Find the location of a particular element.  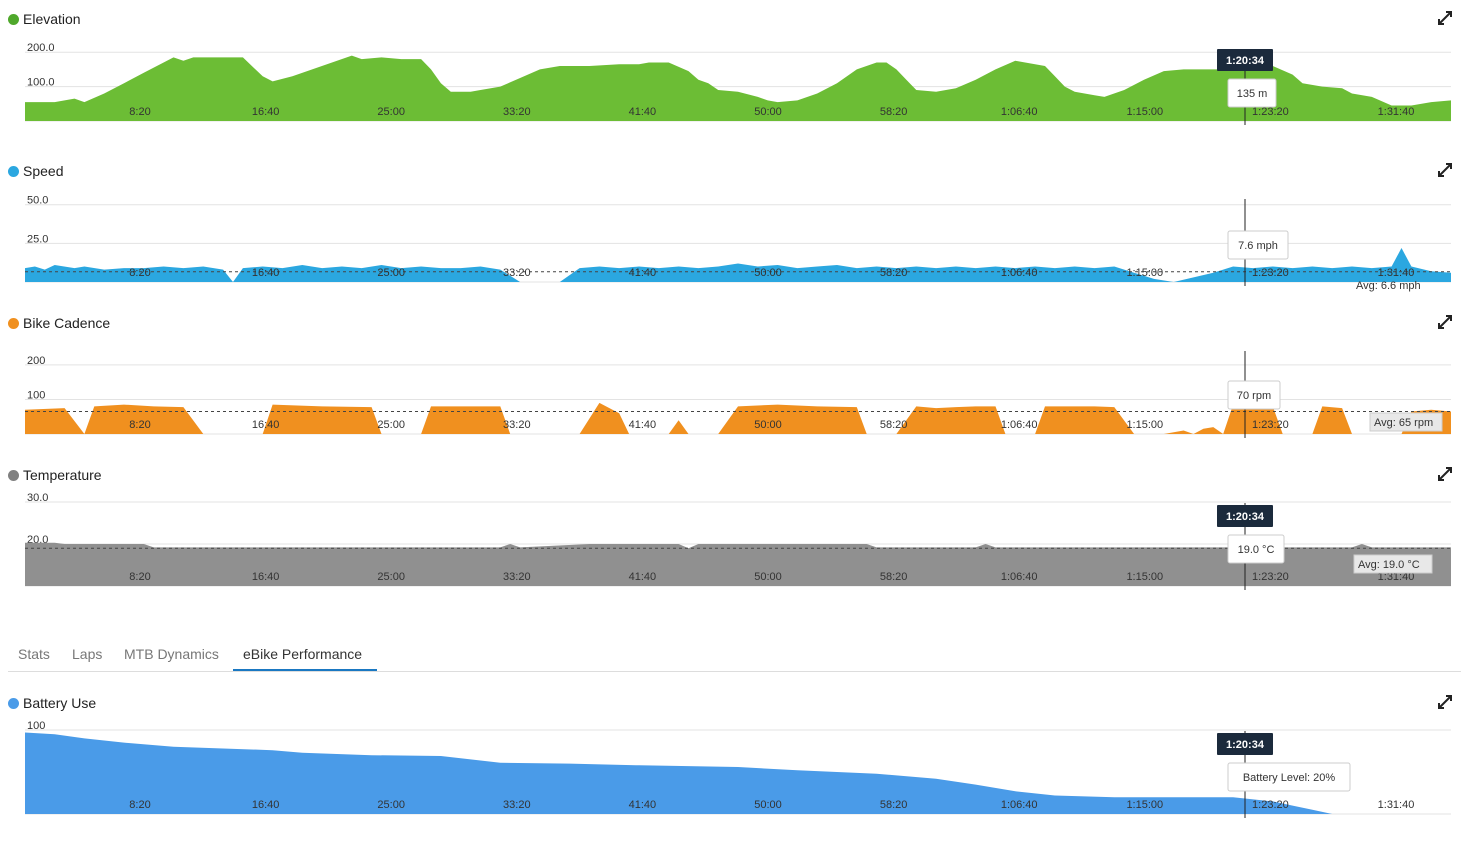

y-tick-label: 50.0 is located at coordinates (37, 201).